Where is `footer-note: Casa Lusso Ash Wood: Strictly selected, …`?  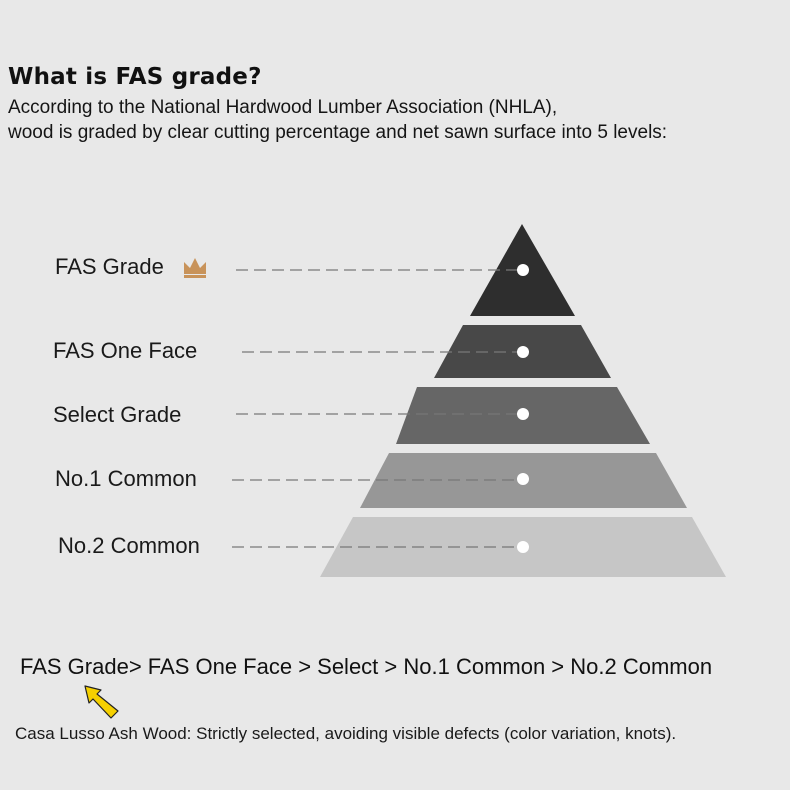
footer-note: Casa Lusso Ash Wood: Strictly selected, … is located at coordinates (346, 733).